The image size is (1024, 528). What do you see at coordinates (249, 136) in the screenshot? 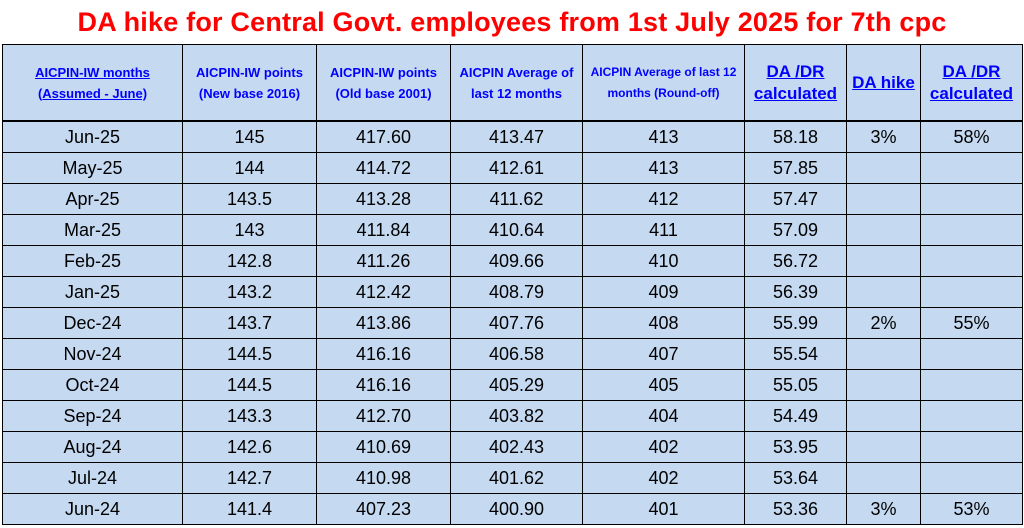
I see `points-new-cell: 145` at bounding box center [249, 136].